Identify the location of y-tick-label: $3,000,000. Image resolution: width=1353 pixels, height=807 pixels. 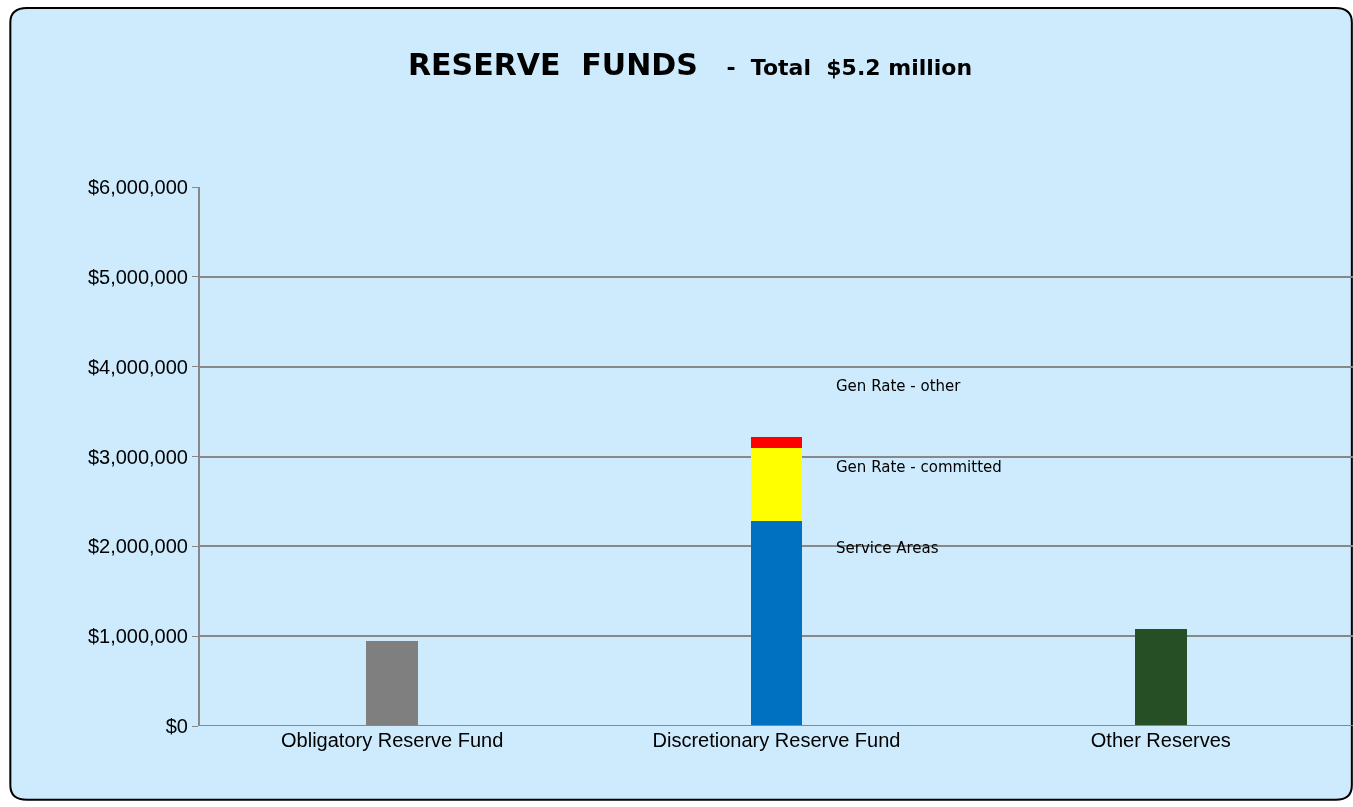
(137, 456).